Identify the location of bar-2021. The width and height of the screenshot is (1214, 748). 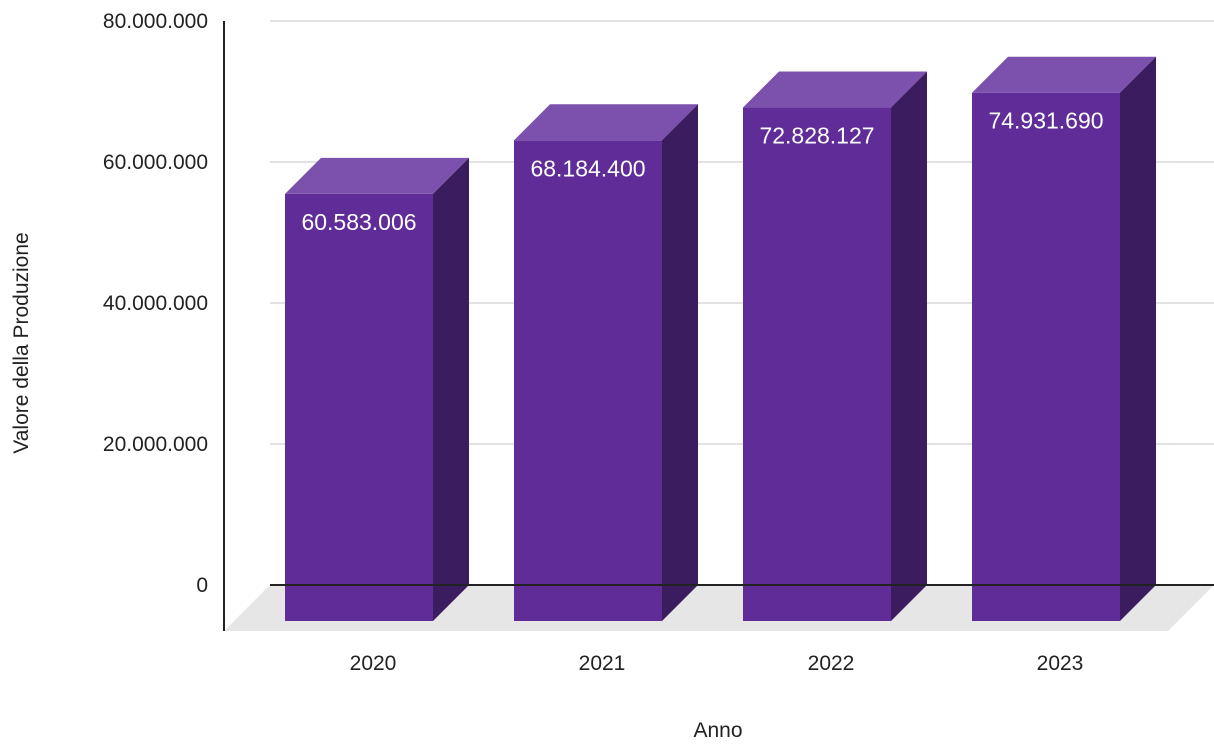
(606, 362).